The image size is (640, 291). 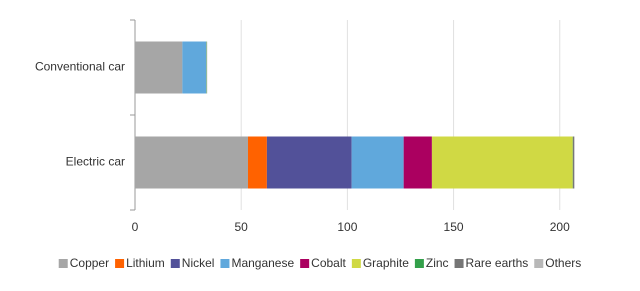 What do you see at coordinates (198, 263) in the screenshot?
I see `legend-label: Nickel` at bounding box center [198, 263].